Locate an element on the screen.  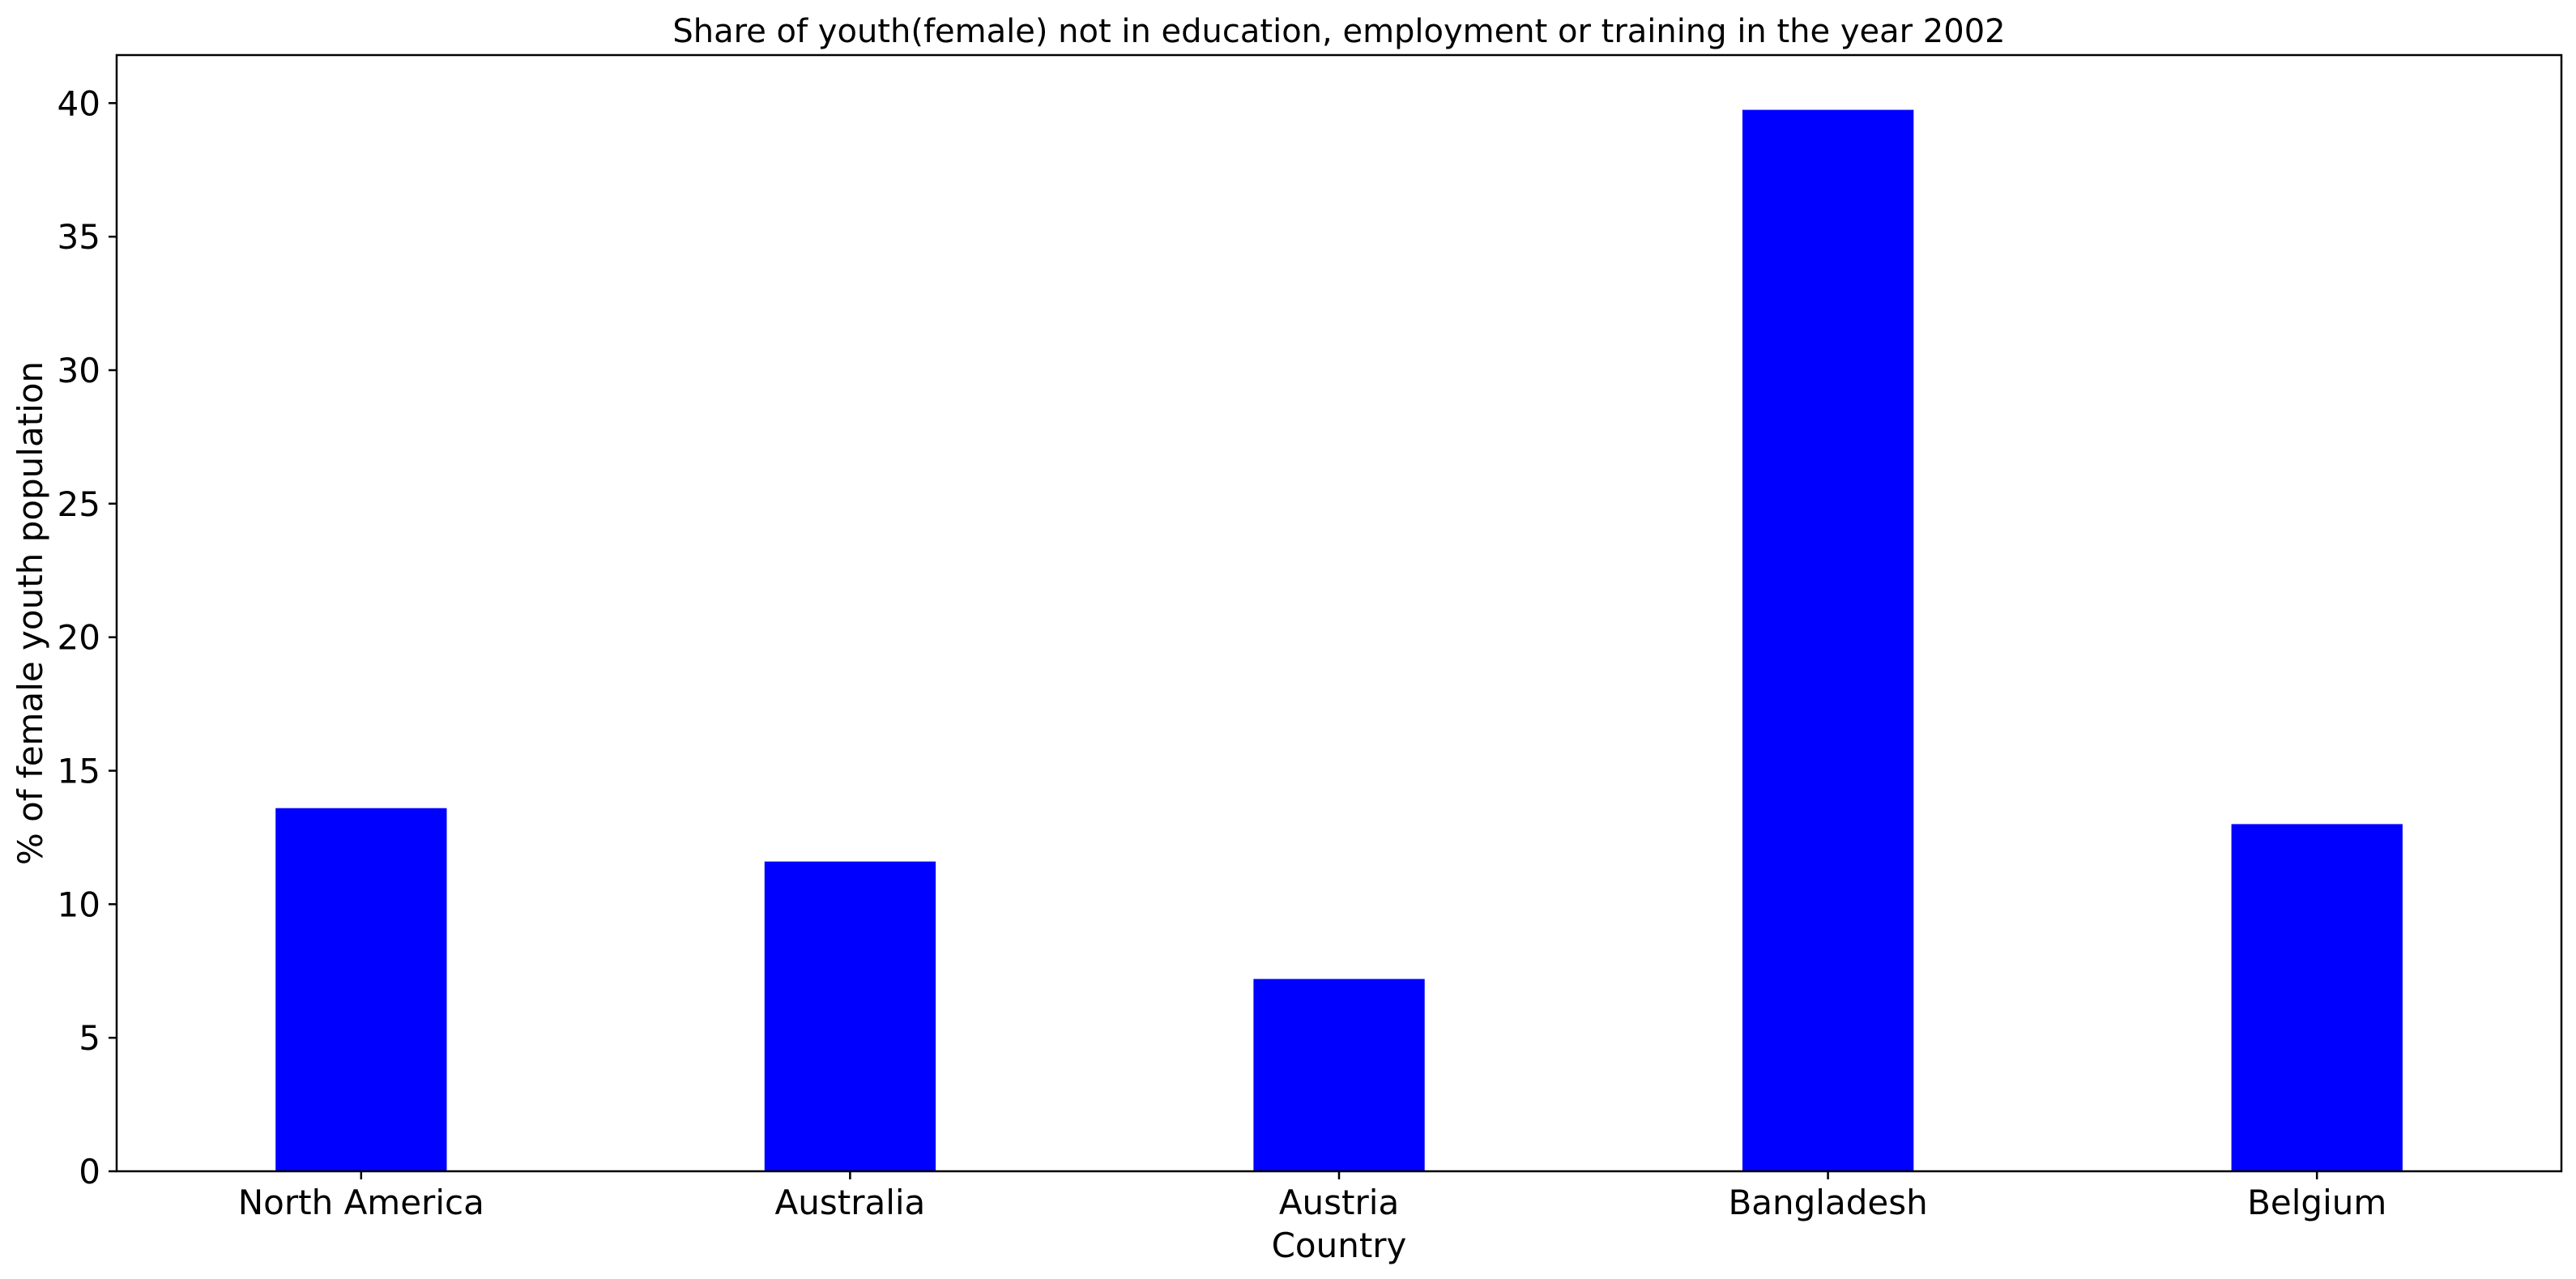
y-tick-label: 0 is located at coordinates (89, 1172).